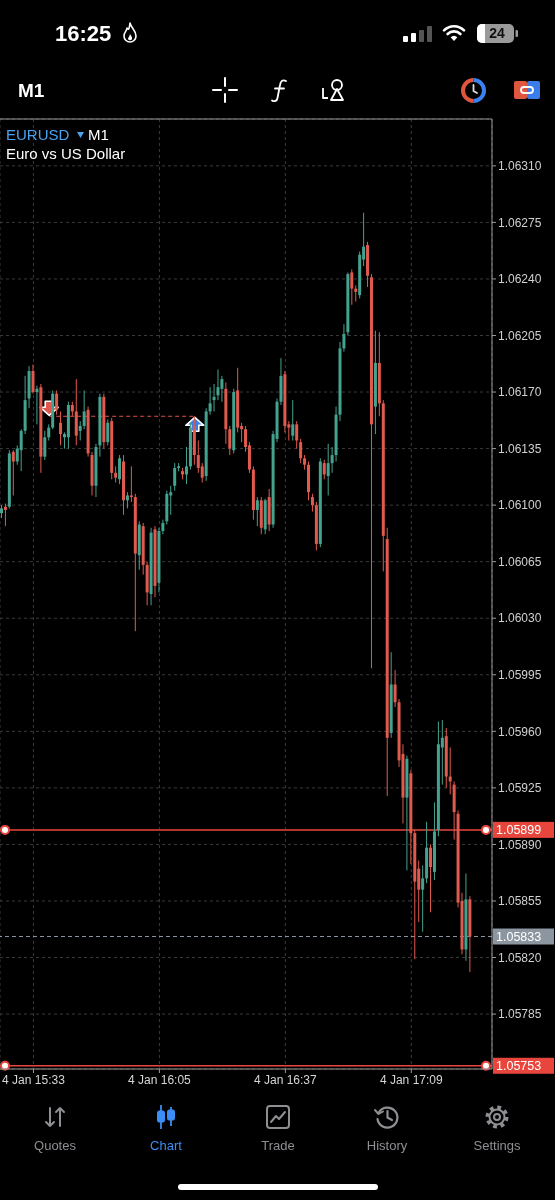 The image size is (555, 1200). Describe the element at coordinates (98, 134) in the screenshot. I see `annotation: M1` at that location.